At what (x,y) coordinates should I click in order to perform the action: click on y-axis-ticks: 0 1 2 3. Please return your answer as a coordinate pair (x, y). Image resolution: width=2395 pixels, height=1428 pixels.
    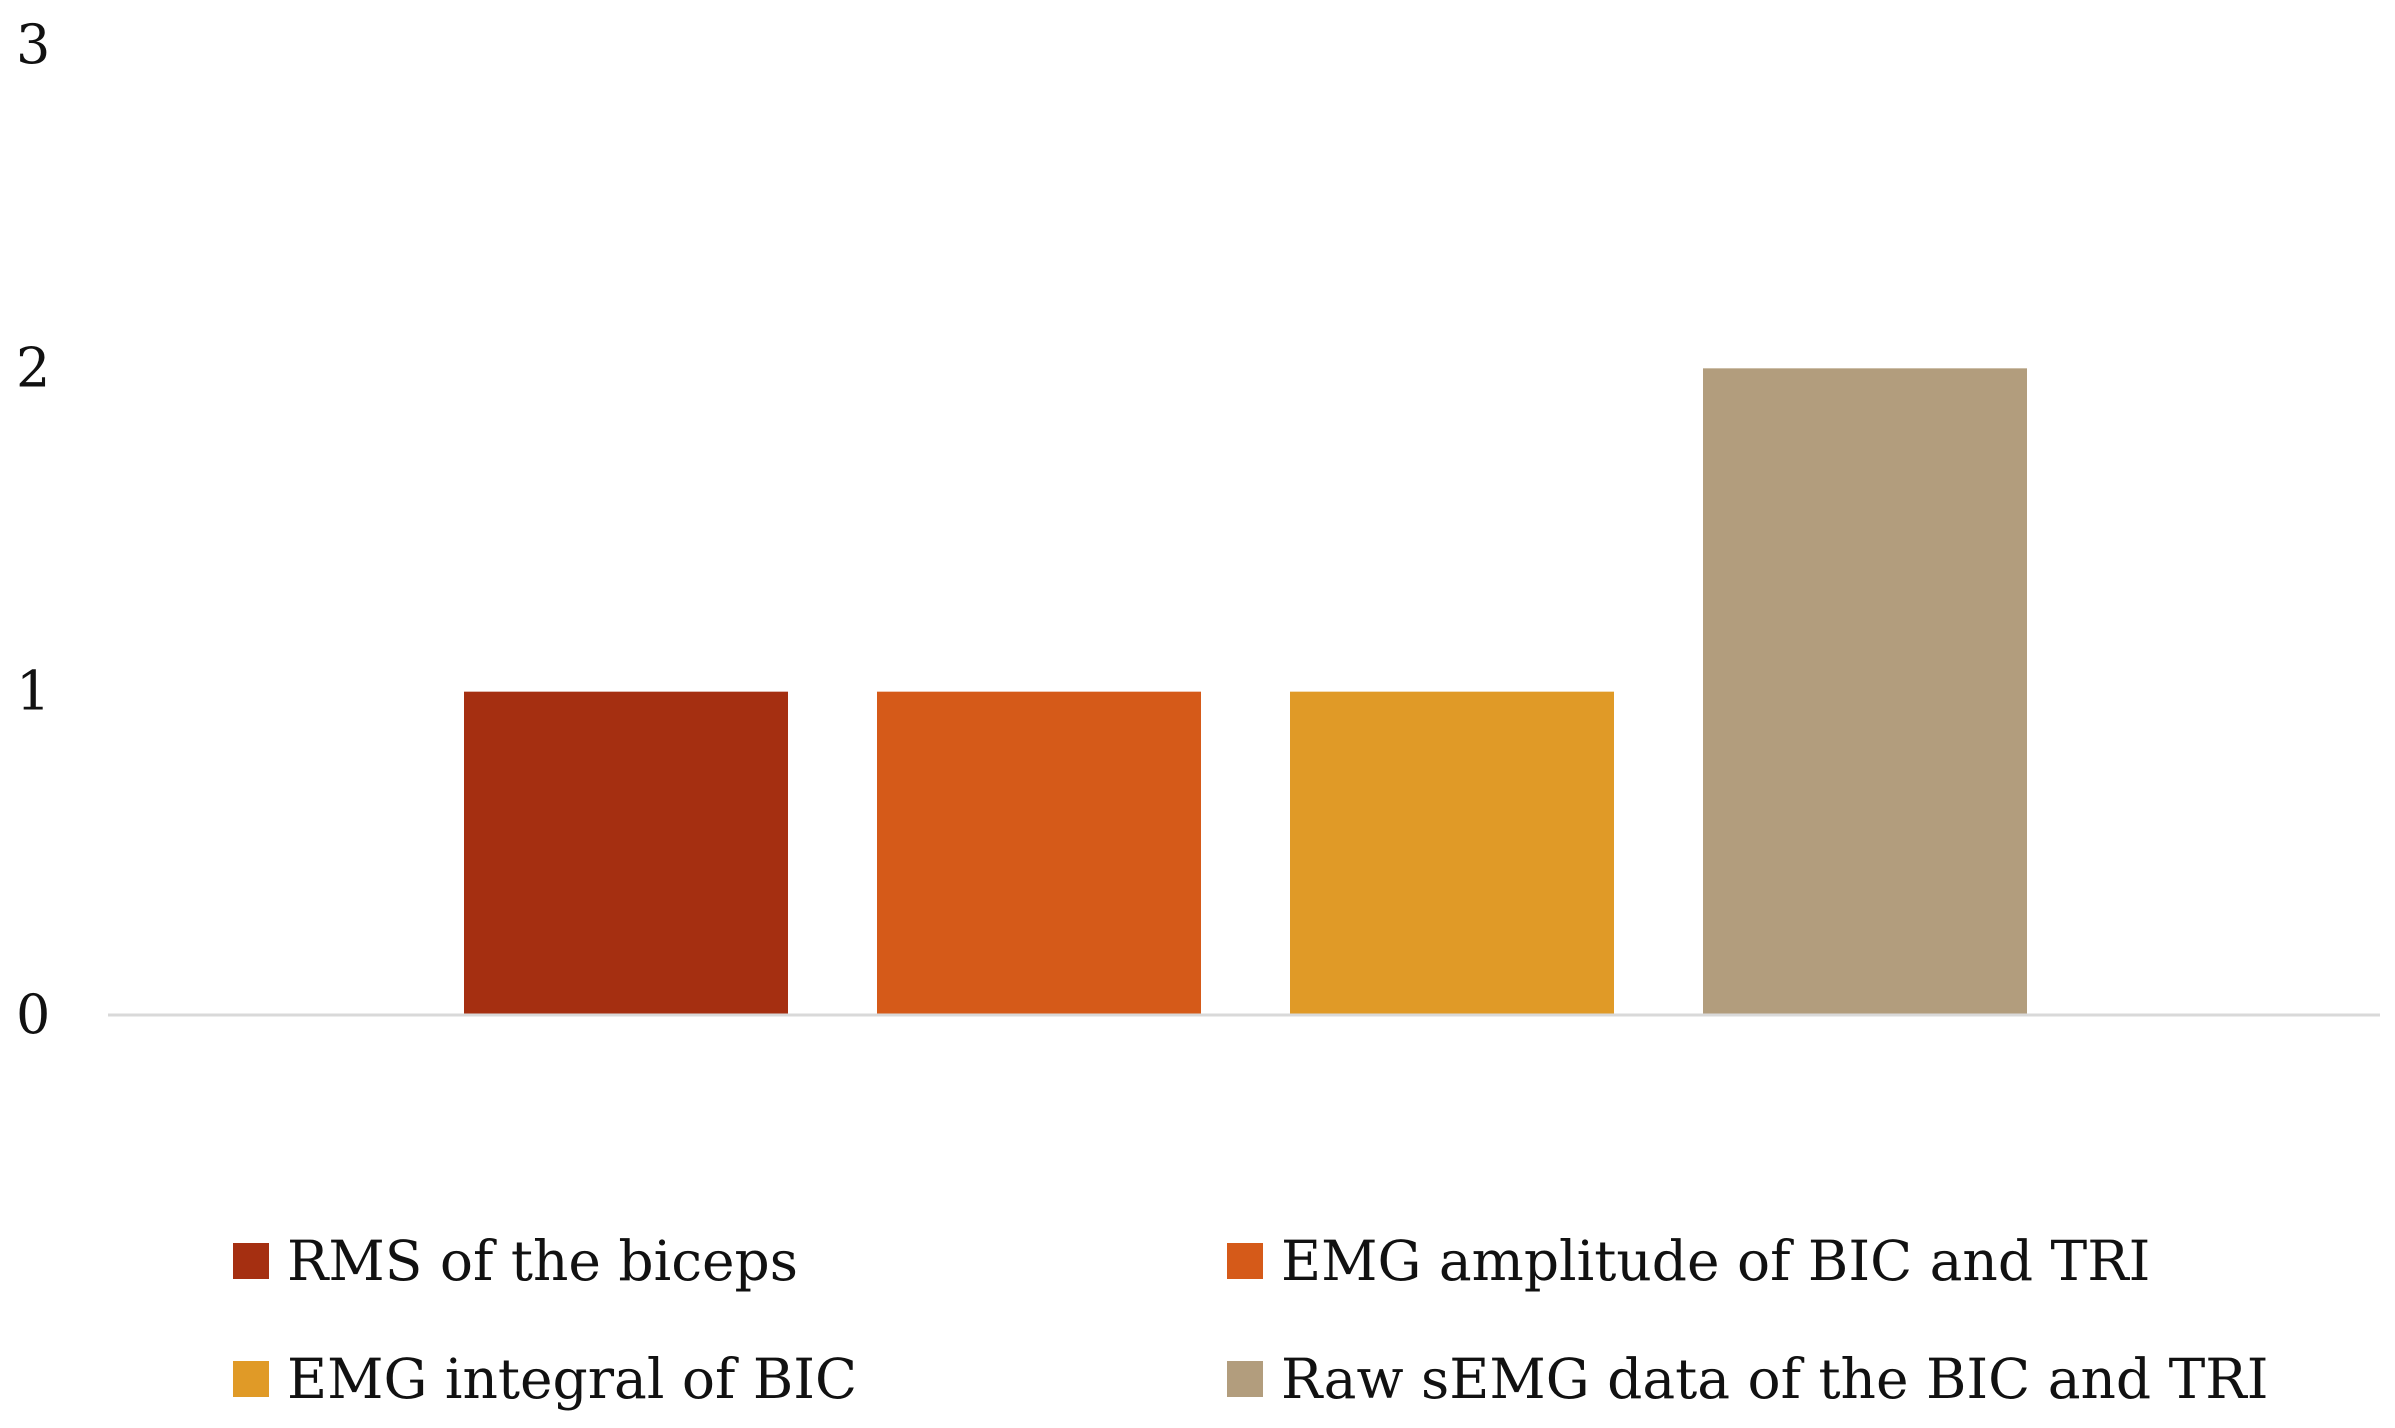
    Looking at the image, I should click on (33, 529).